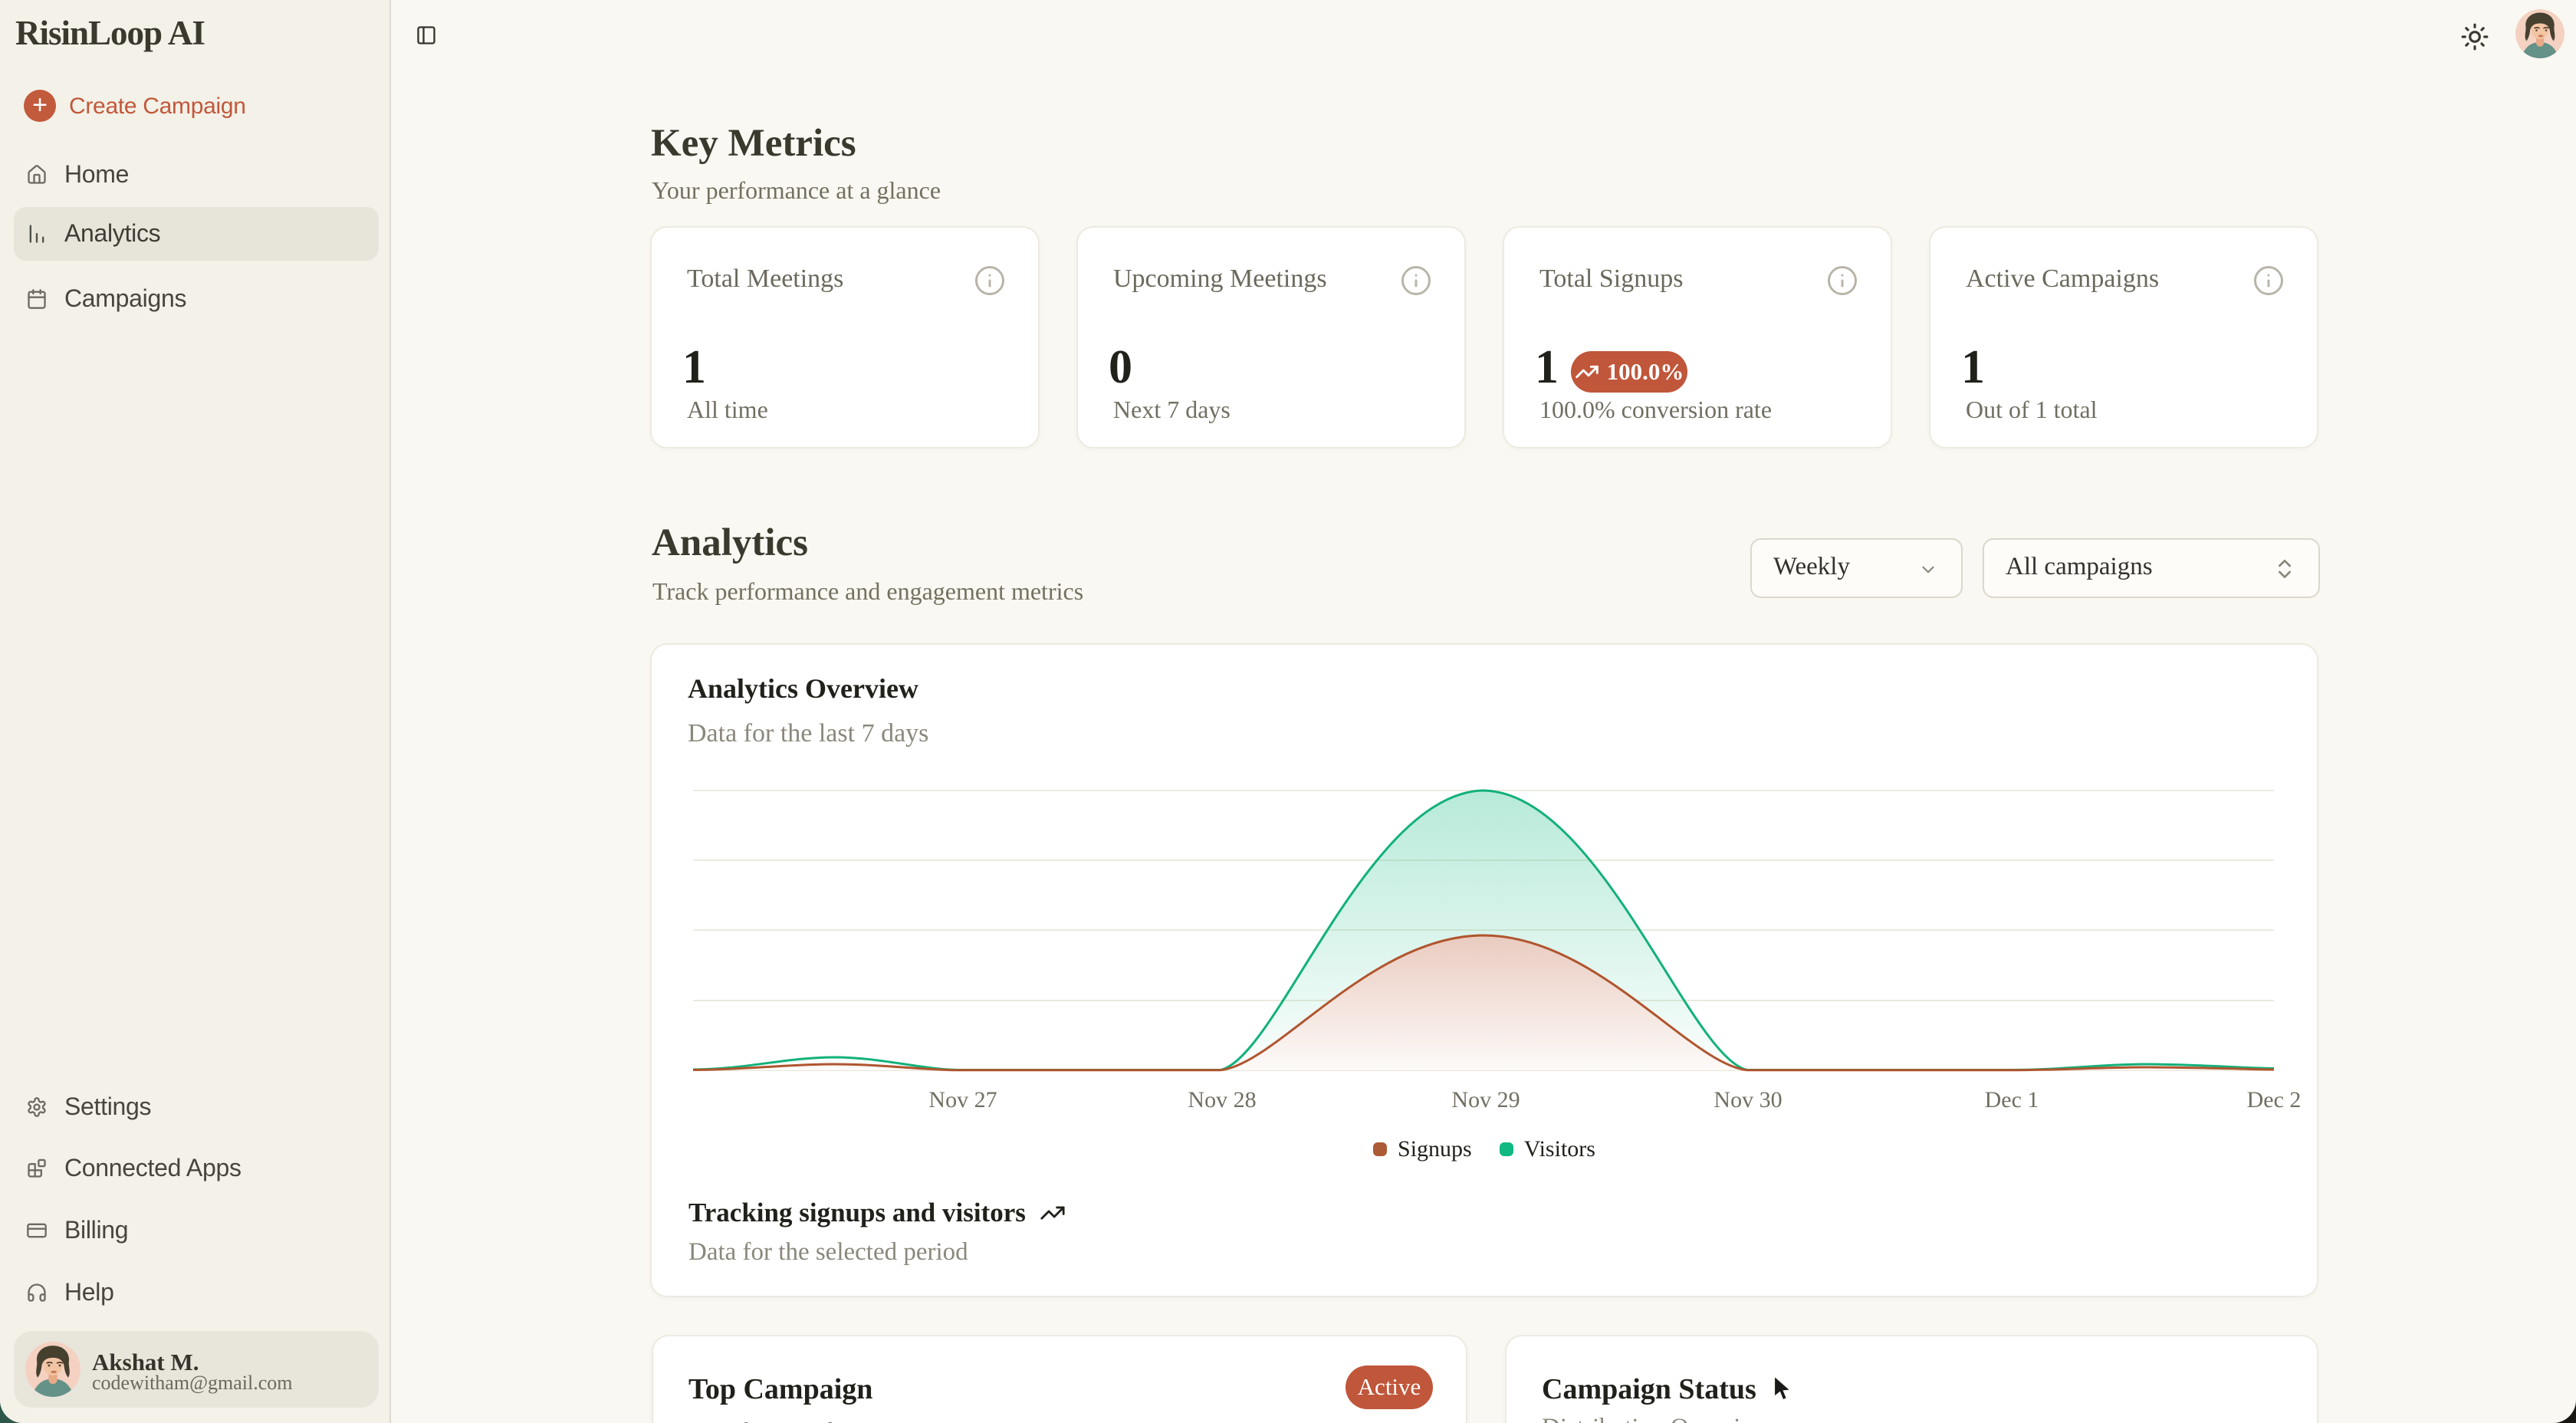  I want to click on svg-text: Dec 1, so click(2012, 1099).